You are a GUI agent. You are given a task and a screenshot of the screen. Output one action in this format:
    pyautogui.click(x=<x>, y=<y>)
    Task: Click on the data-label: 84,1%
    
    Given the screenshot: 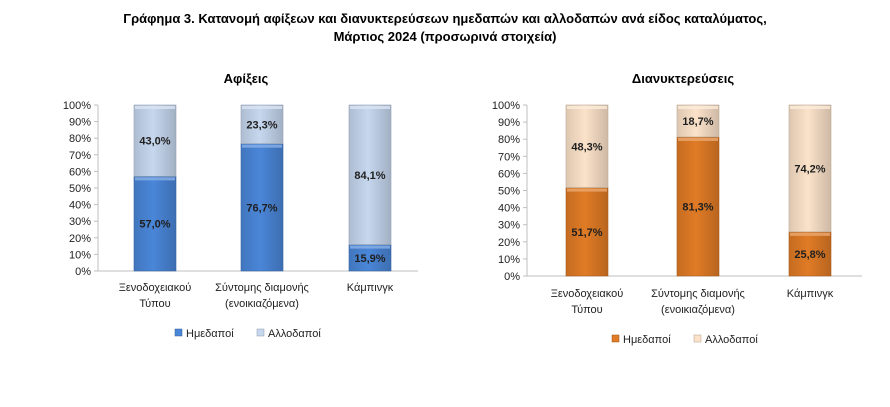 What is the action you would take?
    pyautogui.click(x=369, y=176)
    